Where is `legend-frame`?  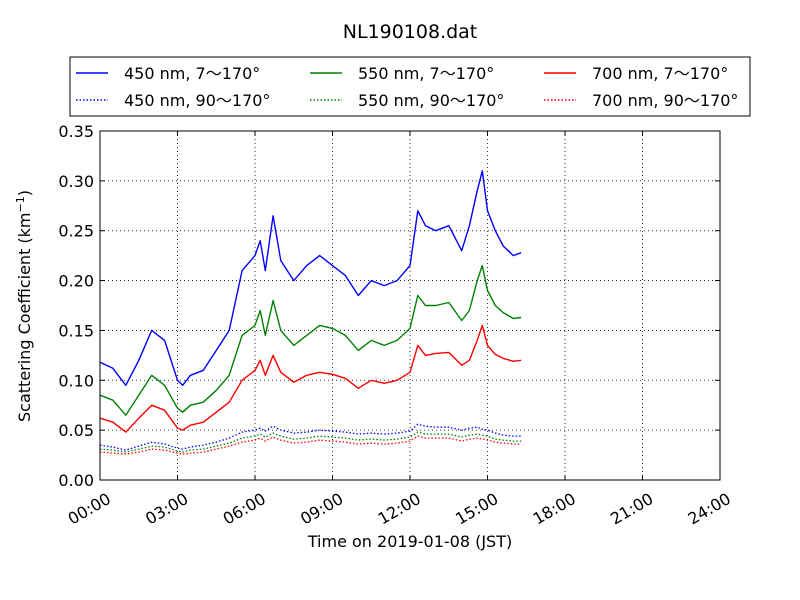
legend-frame is located at coordinates (410, 86).